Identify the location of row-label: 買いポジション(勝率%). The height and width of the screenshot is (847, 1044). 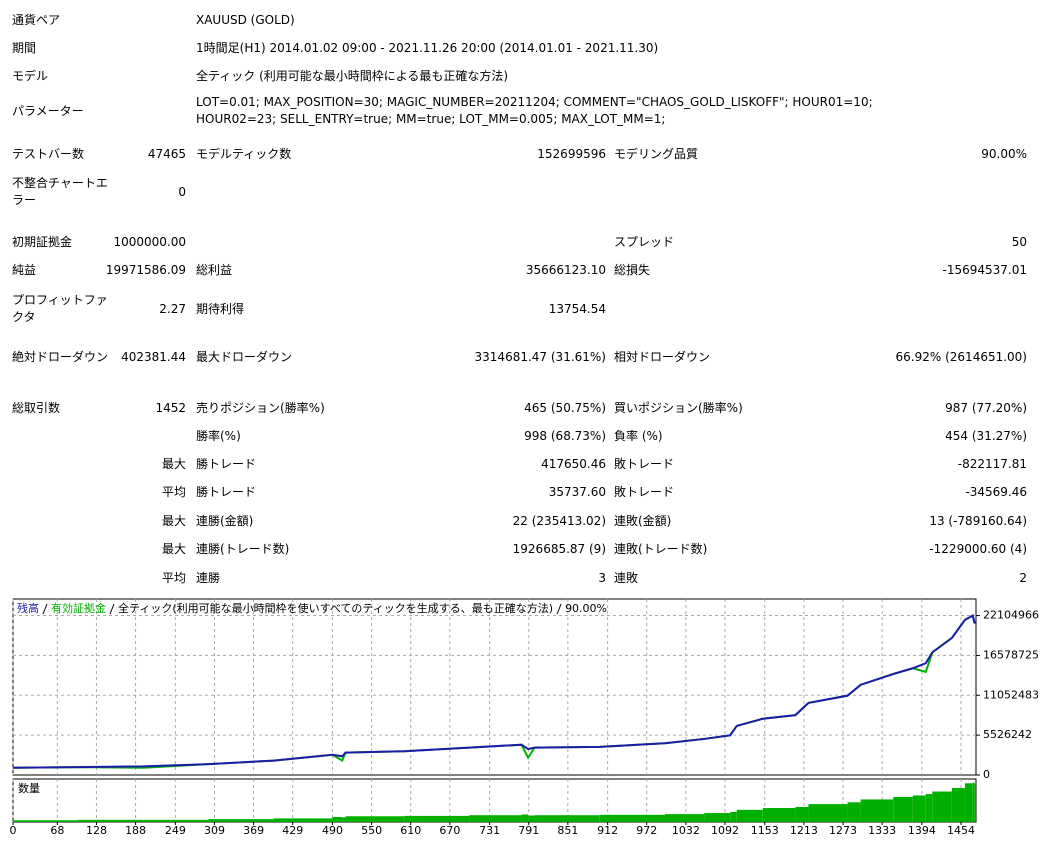
(678, 407).